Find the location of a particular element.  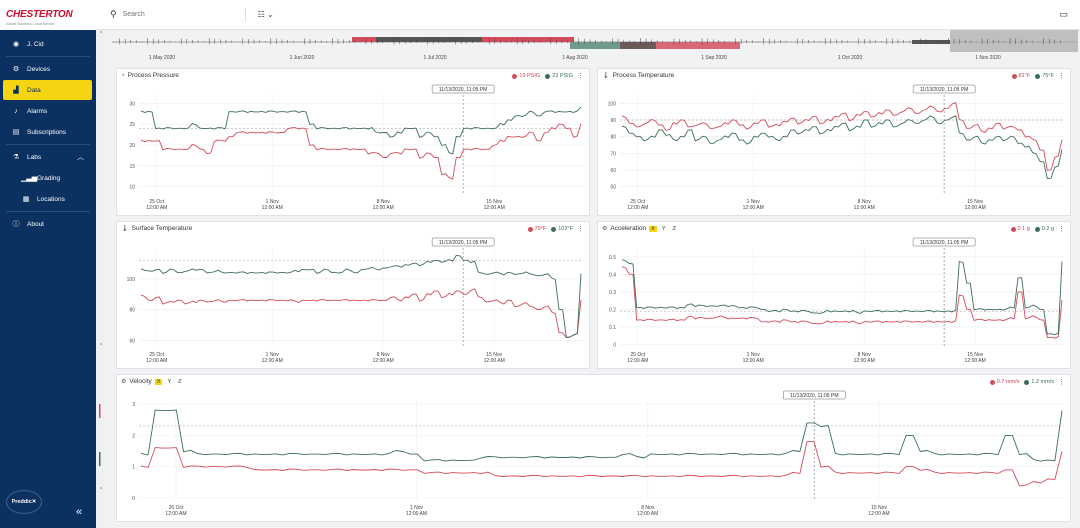

chart-legend: 0.1 g 0.2 g is located at coordinates (1032, 229).